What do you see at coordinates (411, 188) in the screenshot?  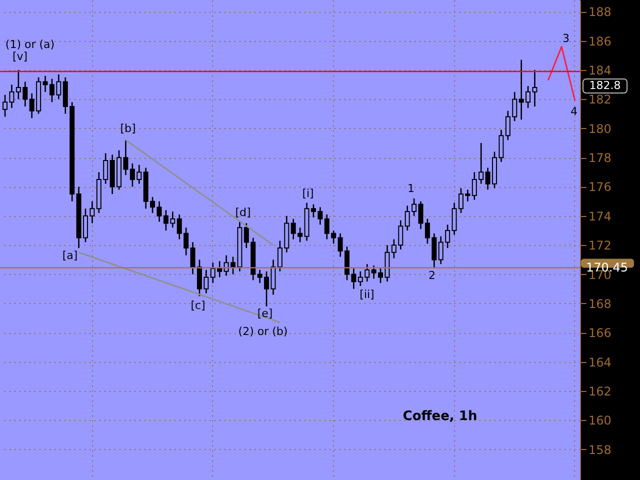 I see `annotation: 1` at bounding box center [411, 188].